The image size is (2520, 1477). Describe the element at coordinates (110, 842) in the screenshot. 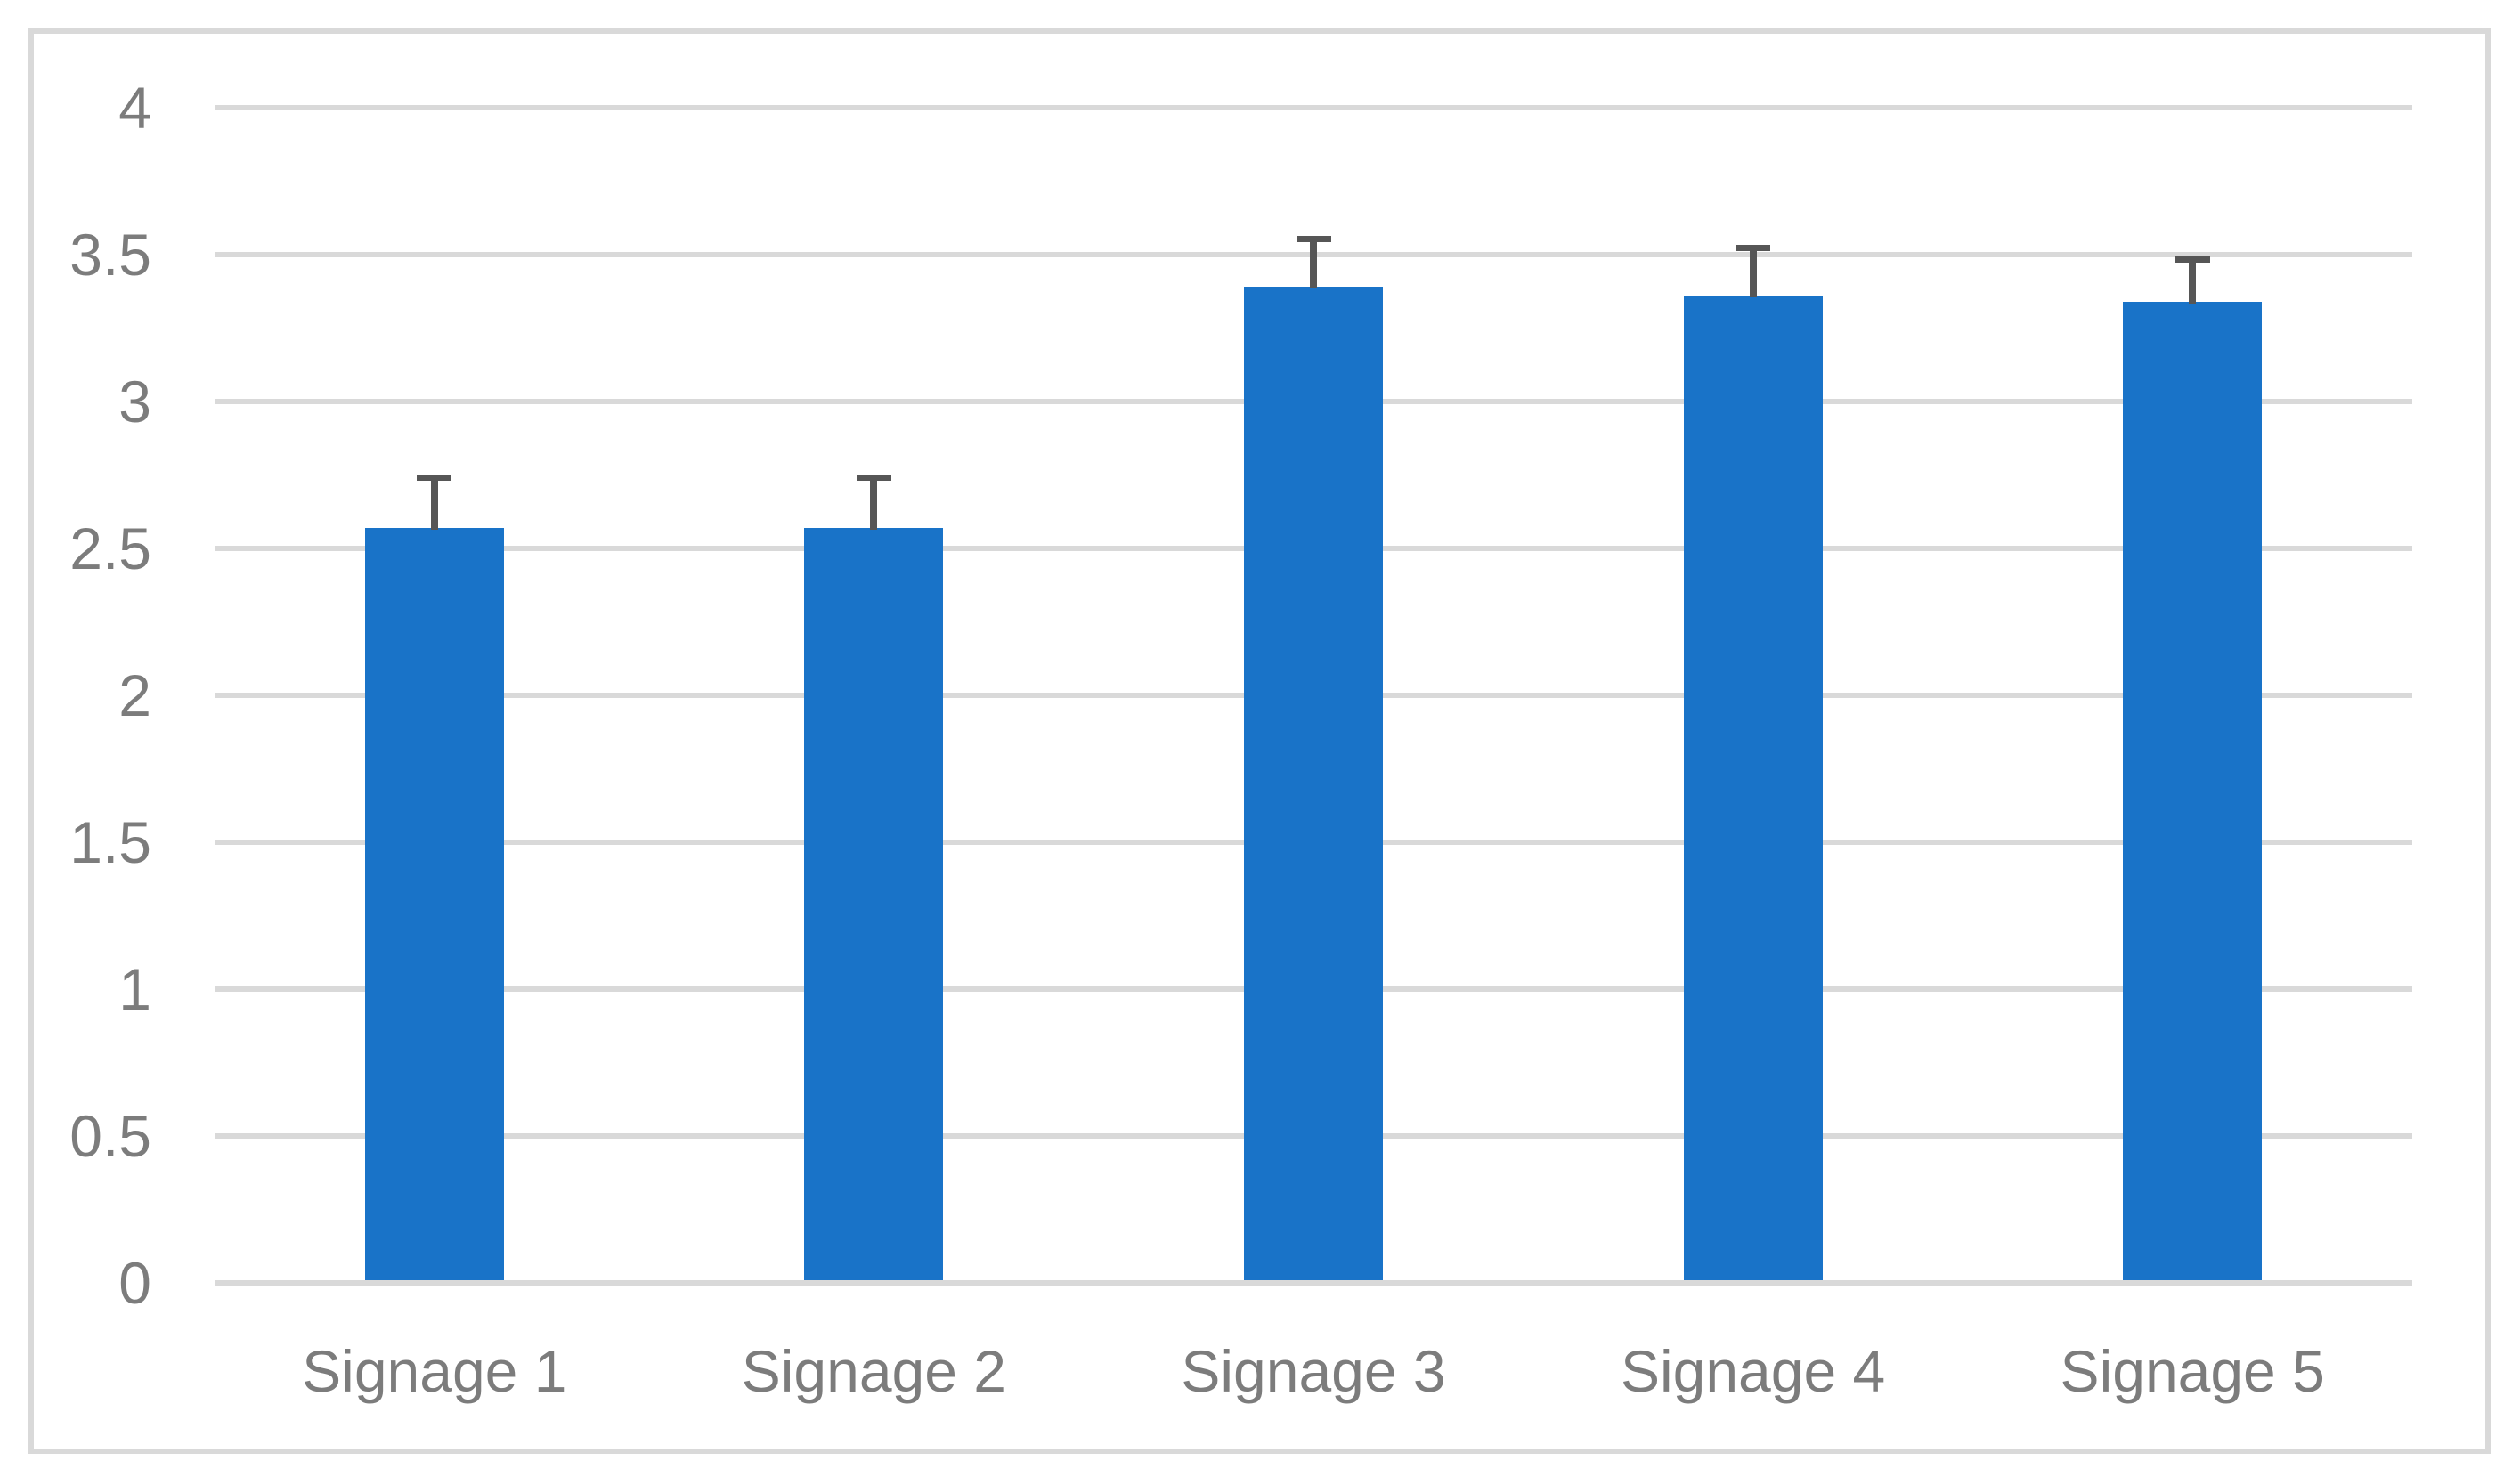

I see `y-tick-label-1.5: 1.5` at that location.